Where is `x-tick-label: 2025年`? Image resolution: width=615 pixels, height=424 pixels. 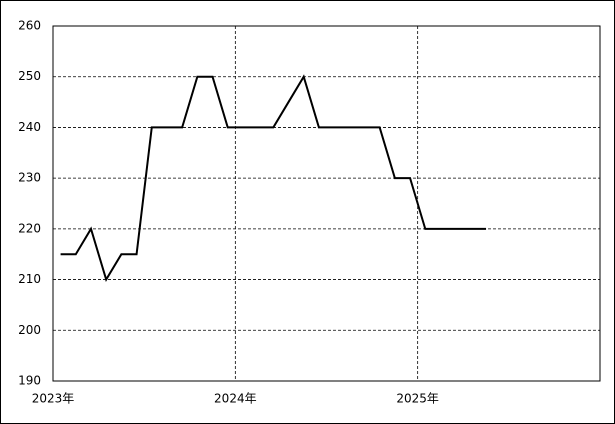 x-tick-label: 2025年 is located at coordinates (417, 399).